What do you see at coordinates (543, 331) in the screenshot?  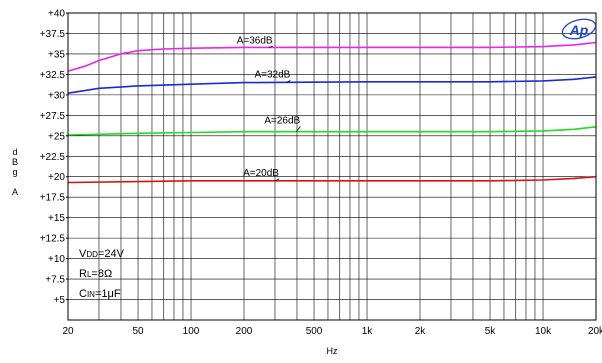 I see `x-tick-label: 10k` at bounding box center [543, 331].